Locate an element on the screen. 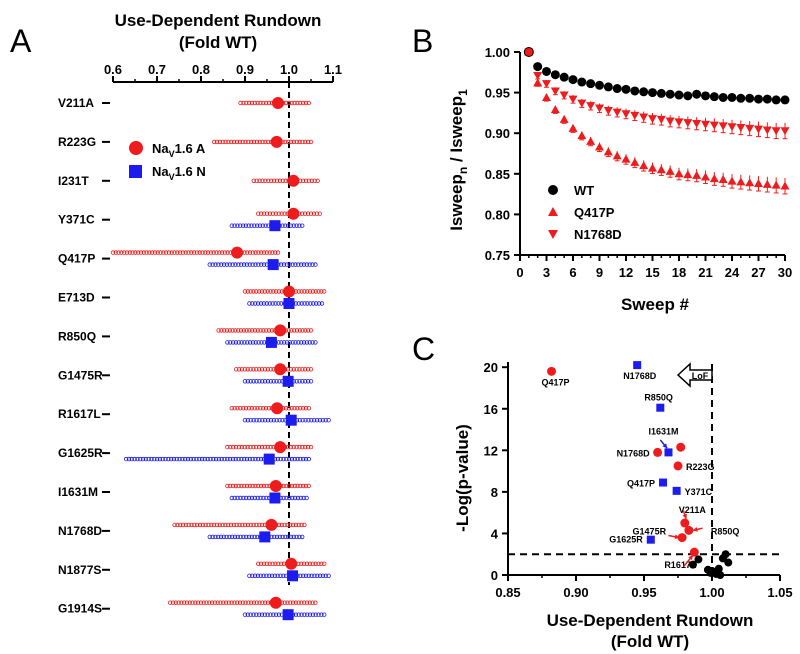  panel-b-x-tick-label: 3 is located at coordinates (546, 272).